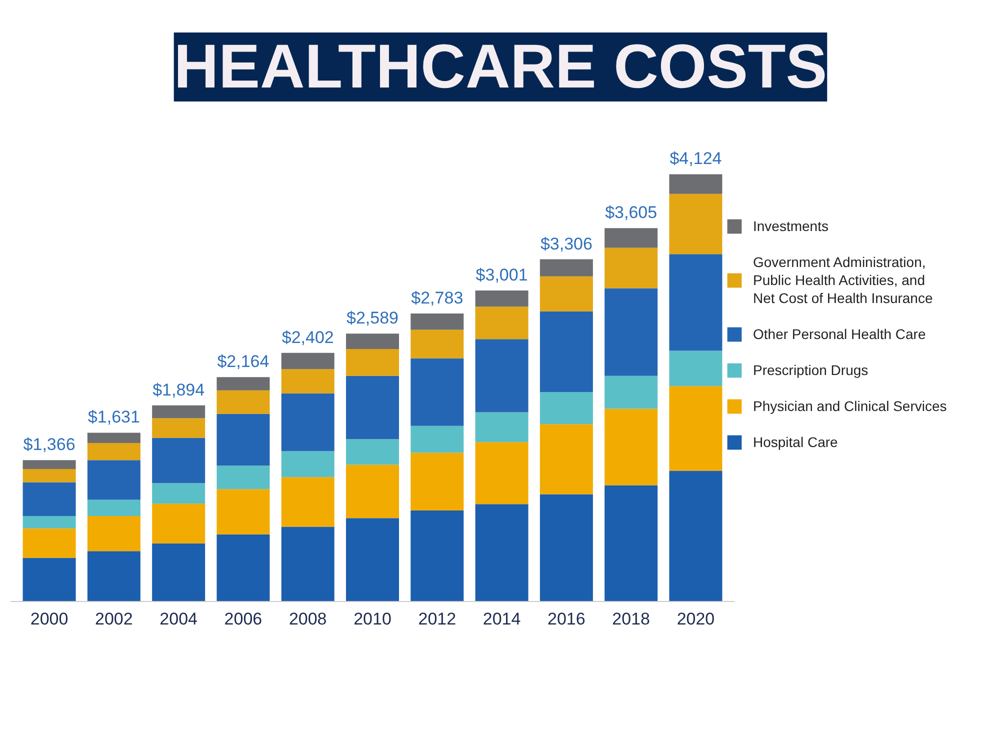 The image size is (1000, 750). What do you see at coordinates (372, 318) in the screenshot?
I see `annotation: $2,589` at bounding box center [372, 318].